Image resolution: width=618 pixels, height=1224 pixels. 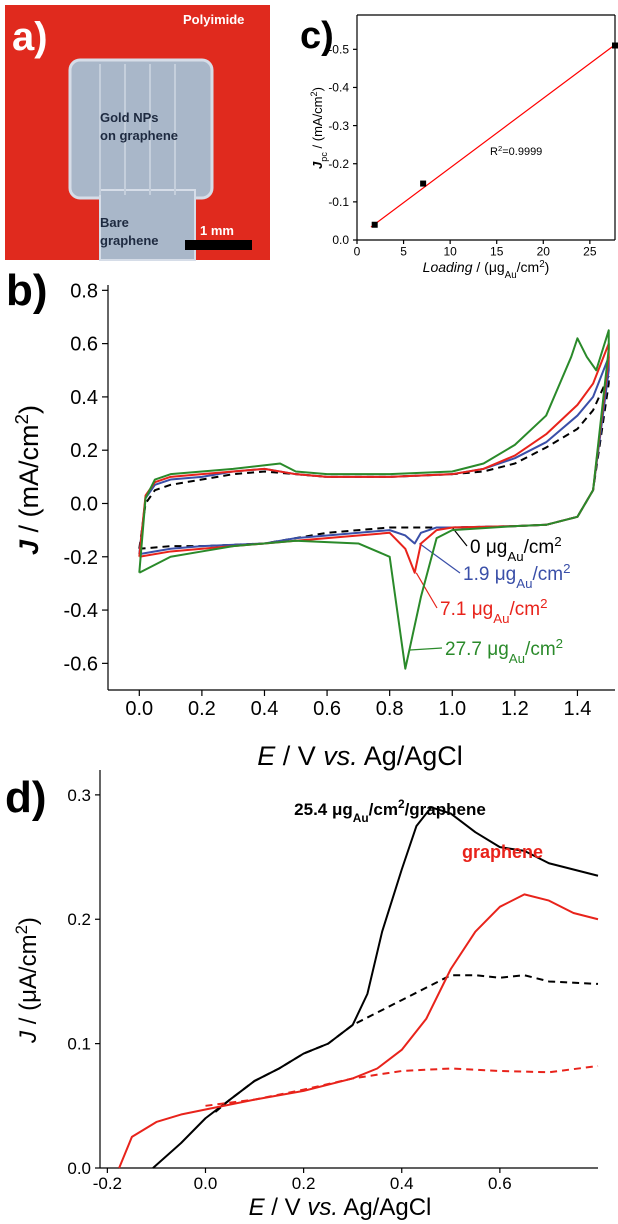 What do you see at coordinates (147, 225) in the screenshot?
I see `graphene-stem` at bounding box center [147, 225].